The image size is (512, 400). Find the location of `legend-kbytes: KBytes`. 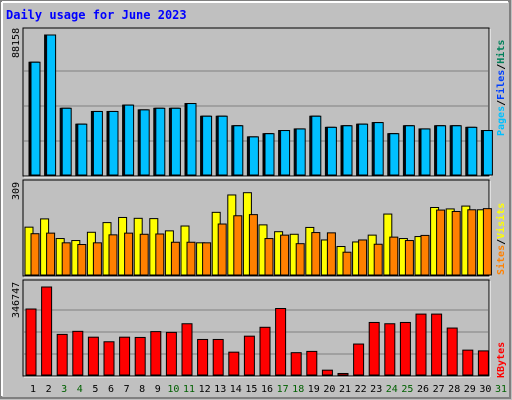

legend-kbytes: KBytes is located at coordinates (501, 360).